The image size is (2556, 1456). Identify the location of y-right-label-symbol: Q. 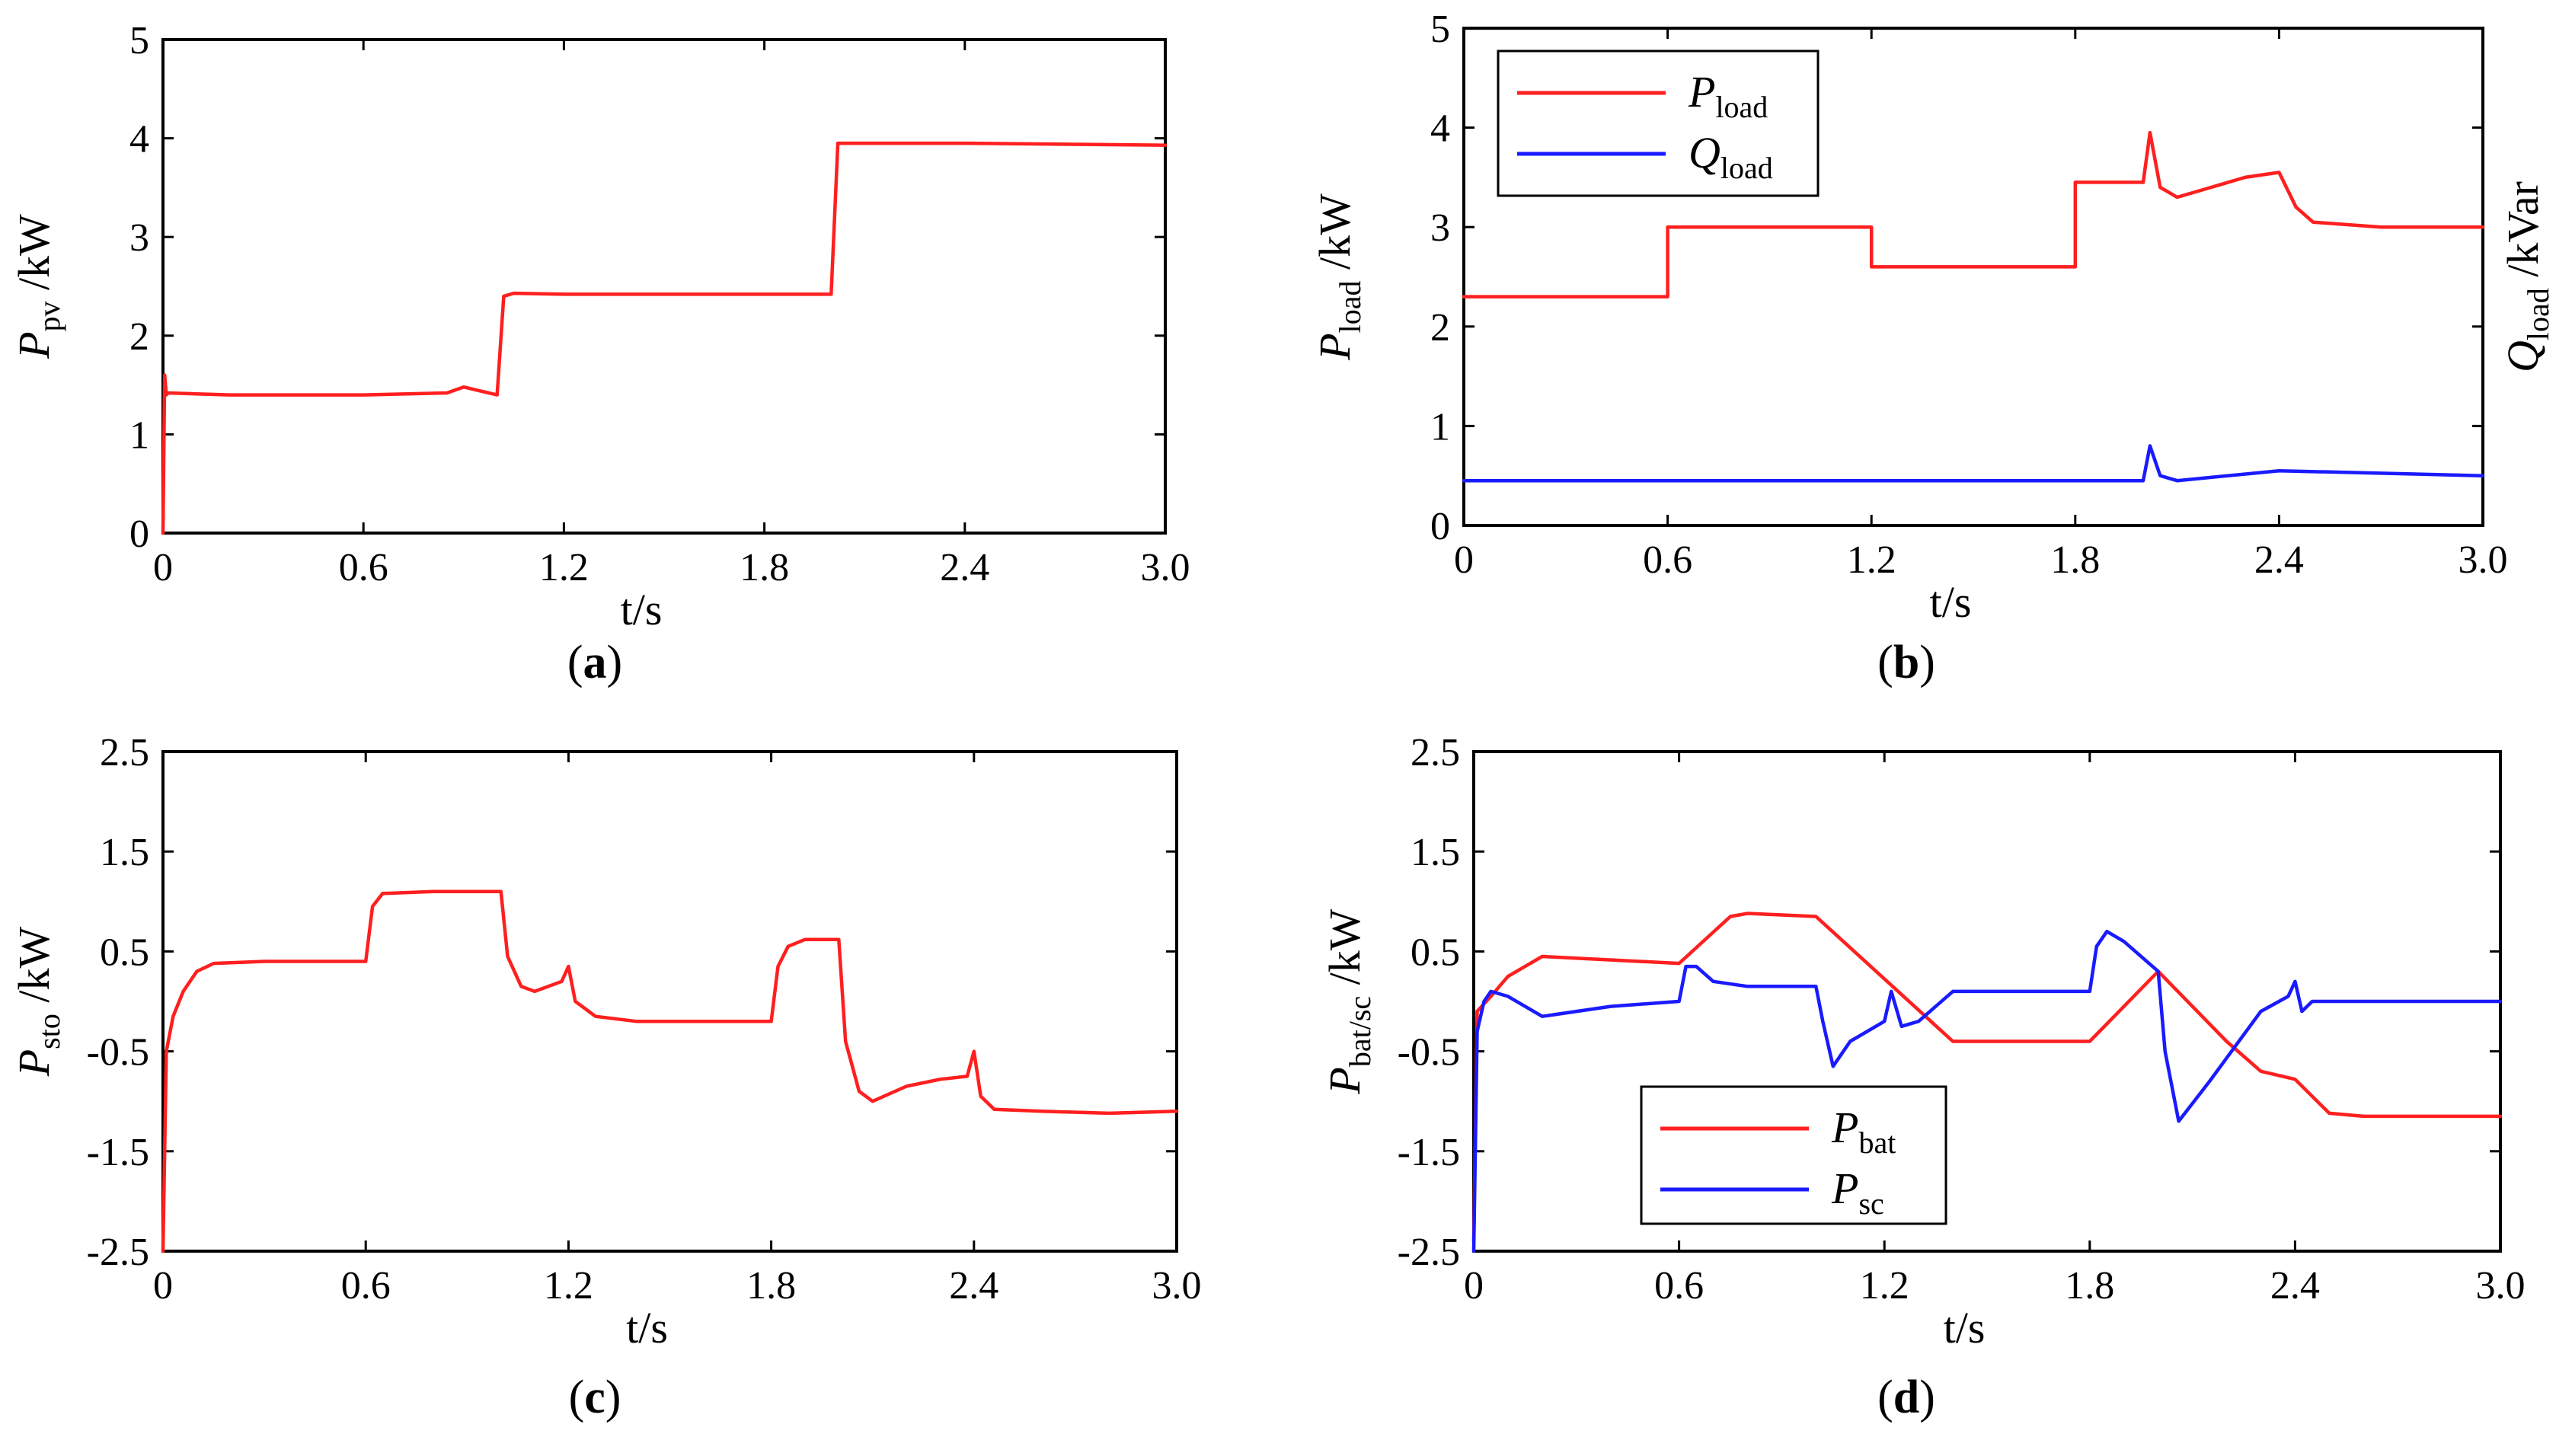
(2523, 356).